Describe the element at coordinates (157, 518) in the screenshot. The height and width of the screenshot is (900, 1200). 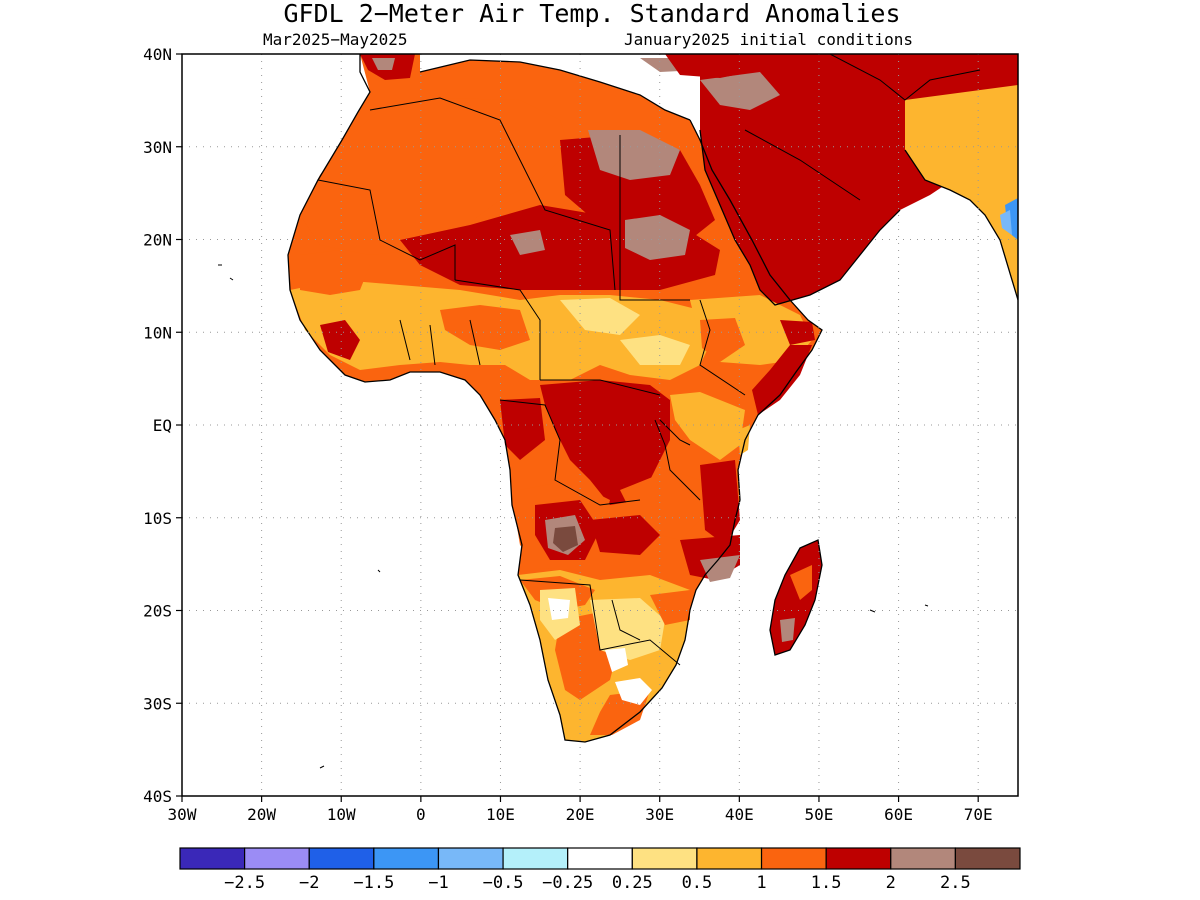
I see `lat-tick-label: 10S` at that location.